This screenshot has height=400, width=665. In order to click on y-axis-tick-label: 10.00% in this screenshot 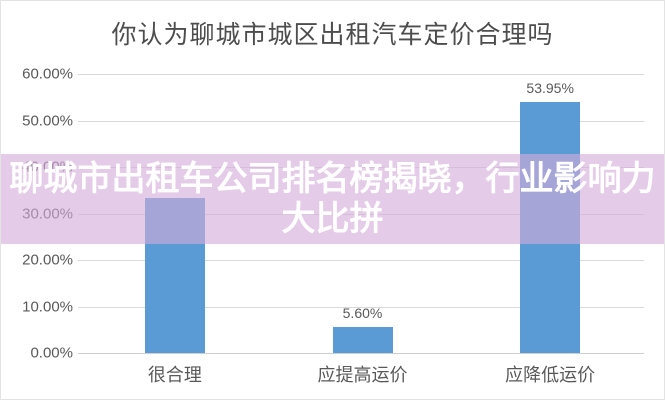, I will do `click(47, 306)`.